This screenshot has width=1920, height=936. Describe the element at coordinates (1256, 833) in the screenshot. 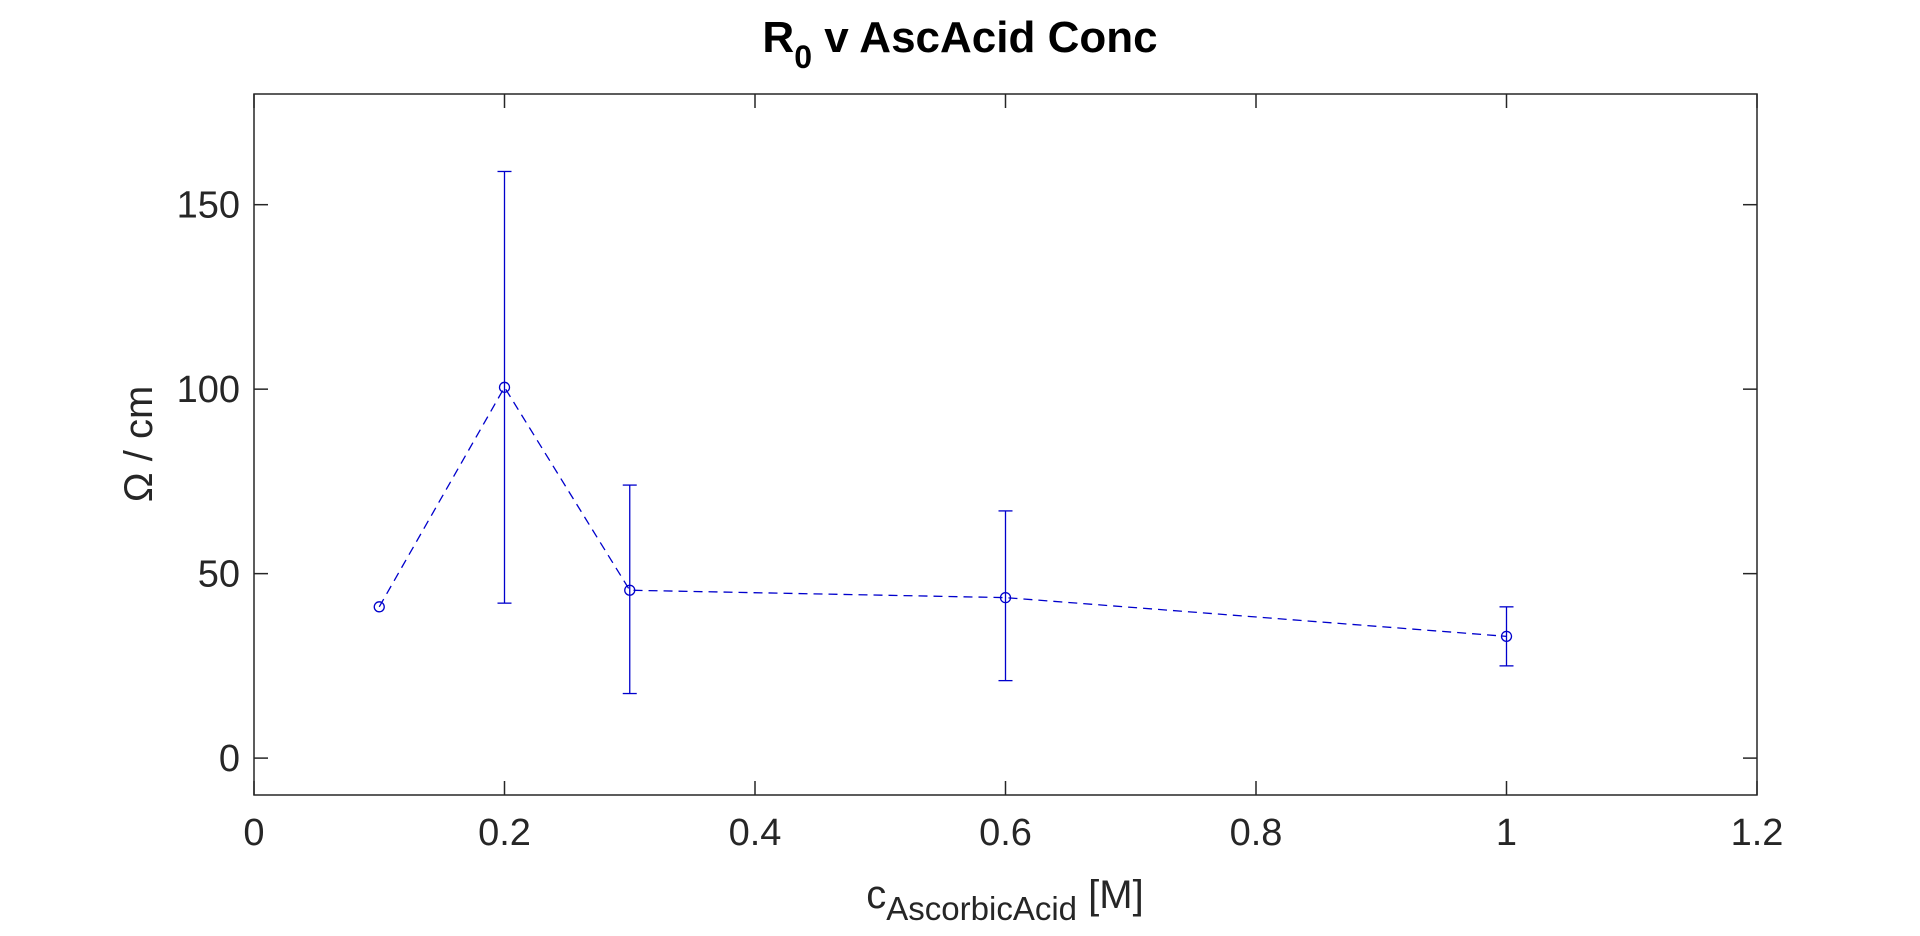

I see `x-tick-label: 0.8` at that location.